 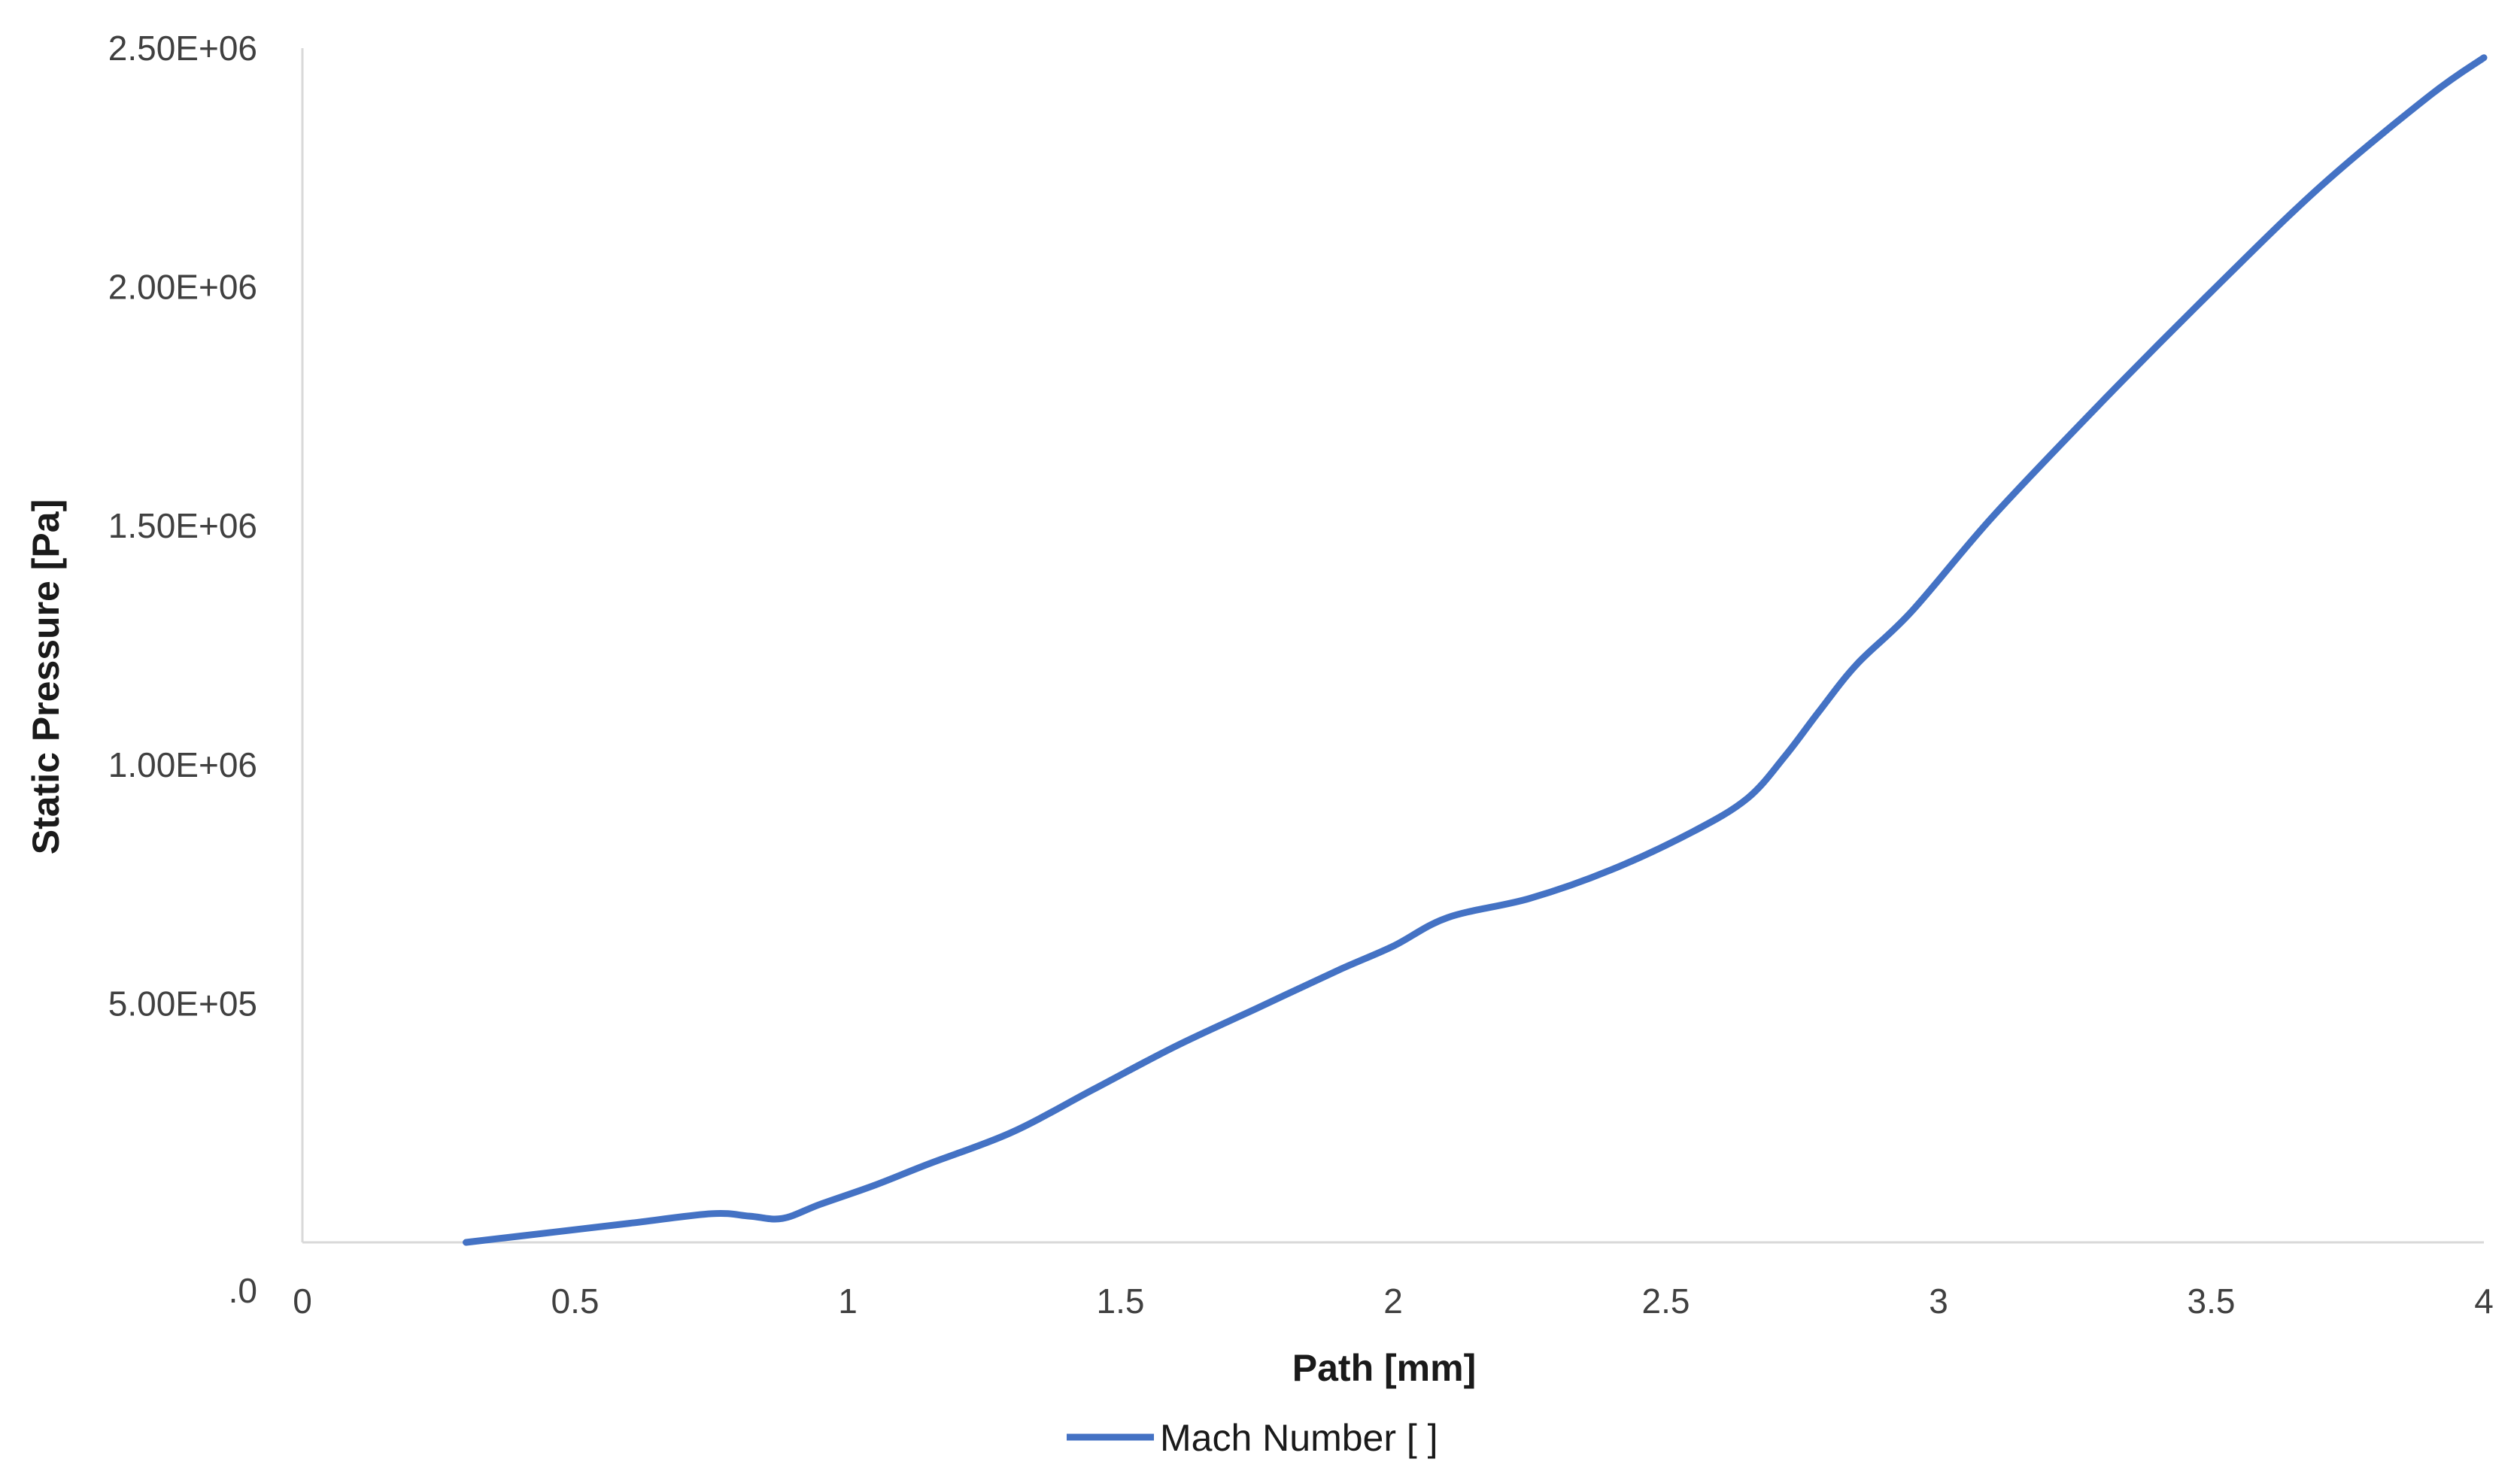 What do you see at coordinates (575, 1301) in the screenshot?
I see `x-tick-label: 0.5` at bounding box center [575, 1301].